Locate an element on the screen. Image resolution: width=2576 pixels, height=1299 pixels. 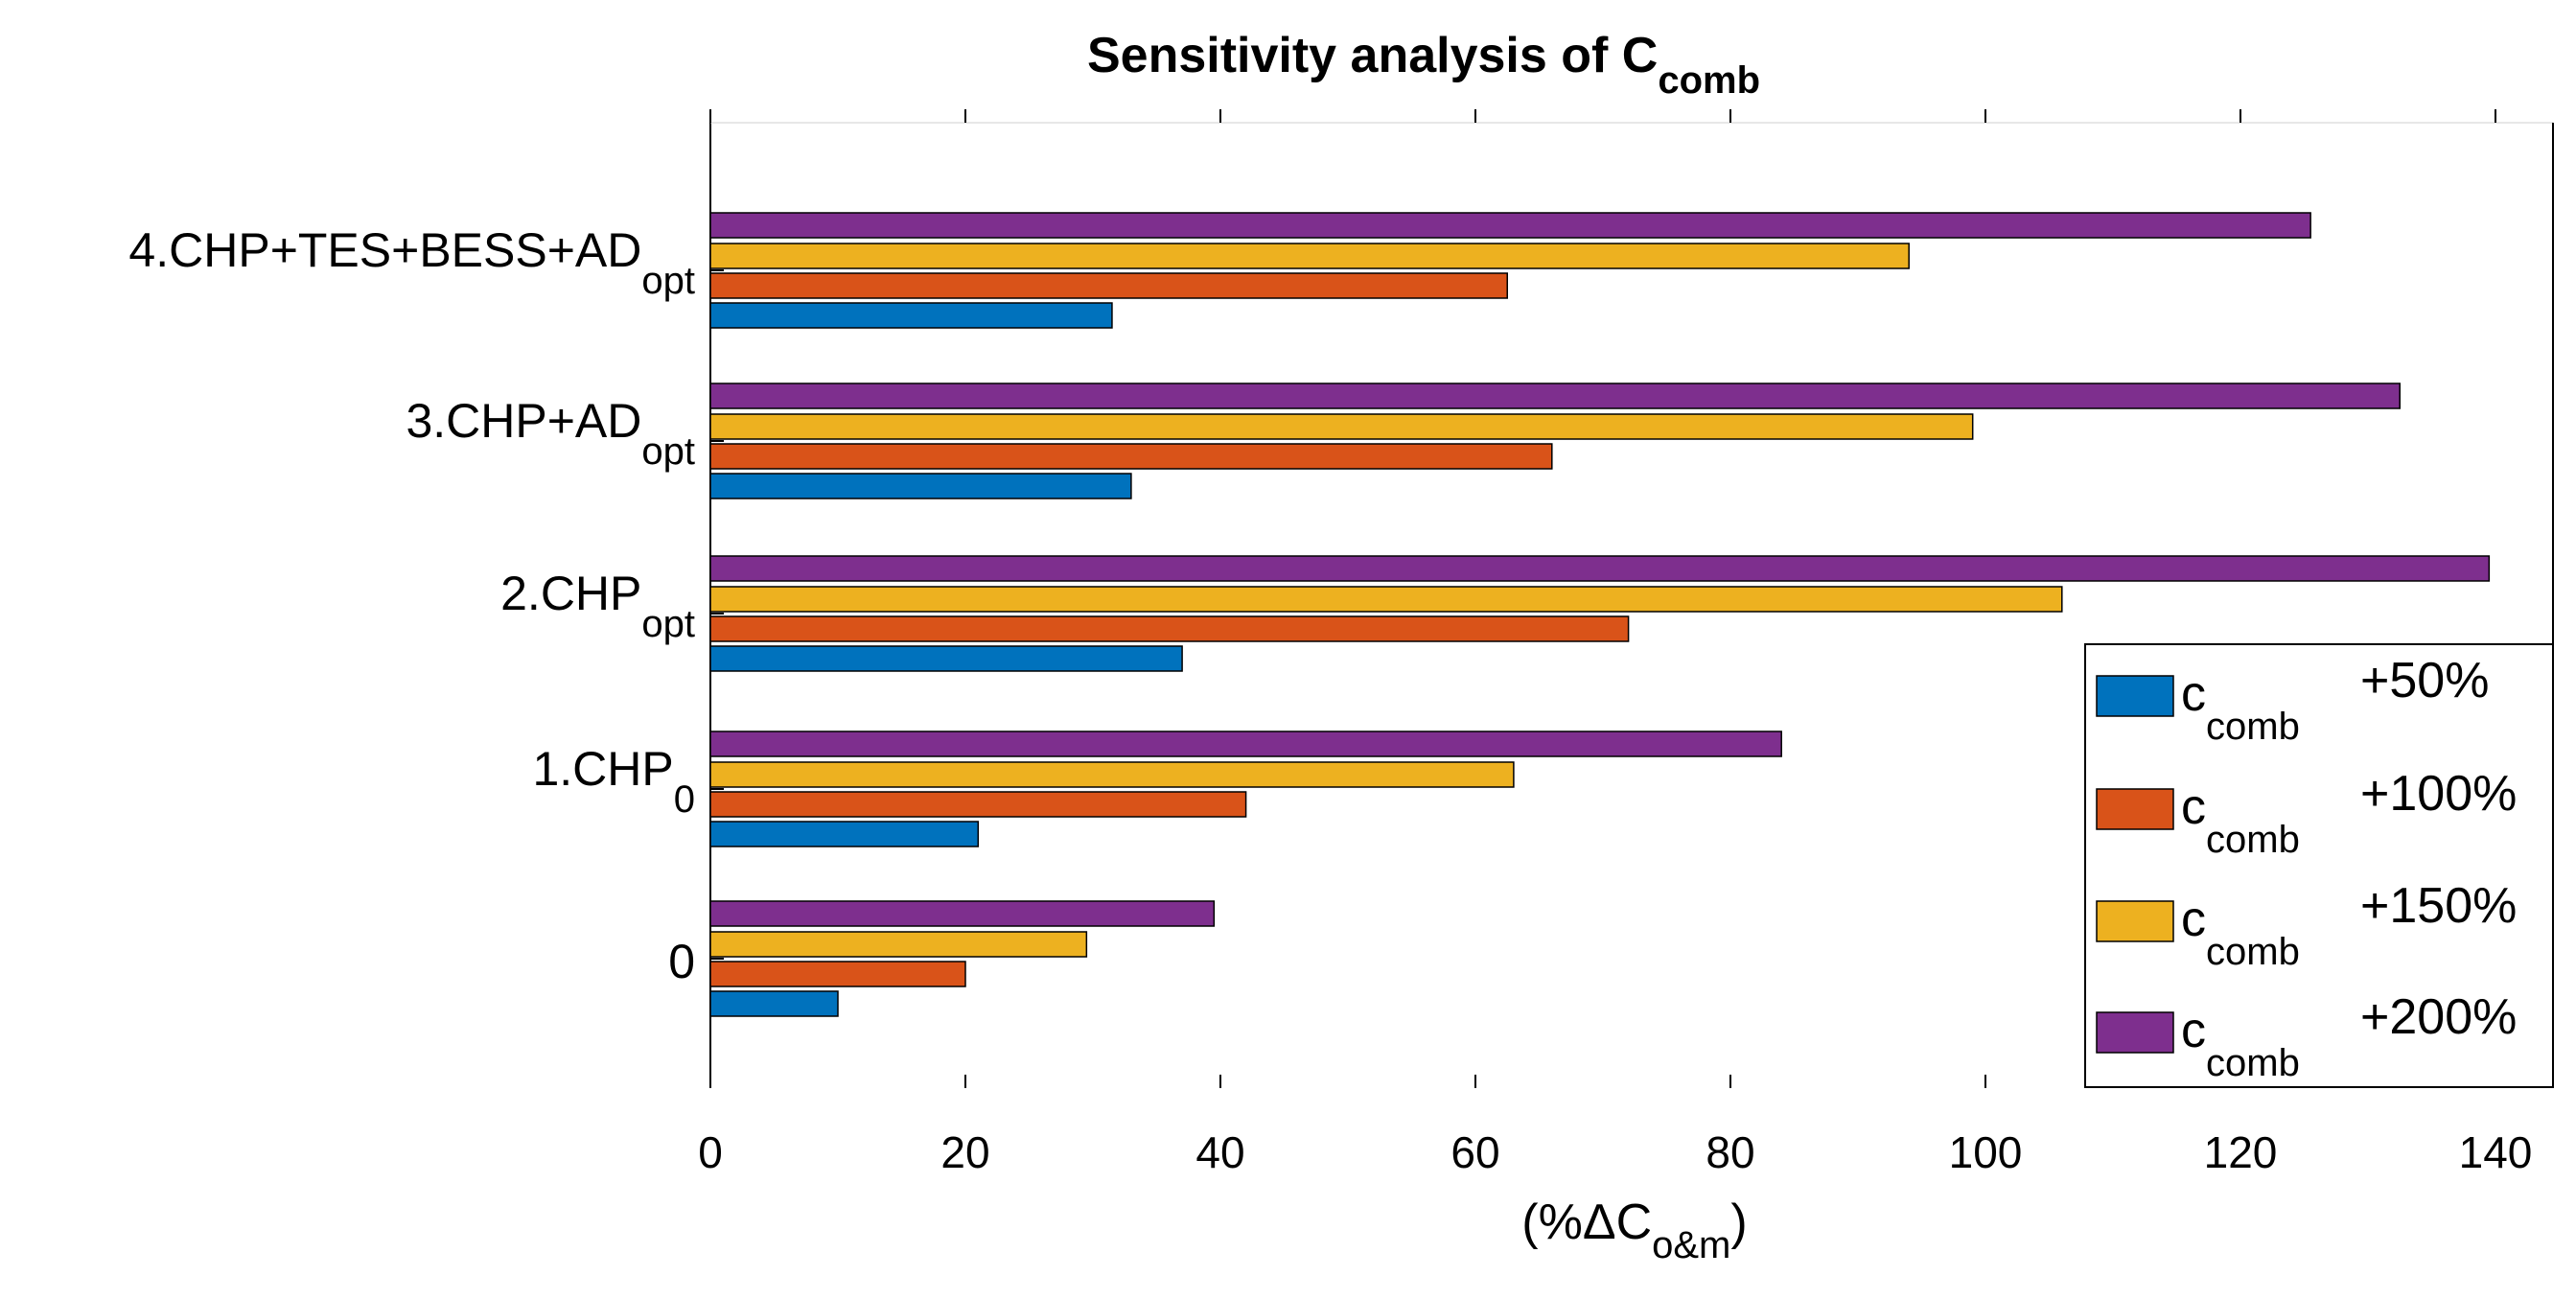
x-tick-label: 60 is located at coordinates (1474, 1152).